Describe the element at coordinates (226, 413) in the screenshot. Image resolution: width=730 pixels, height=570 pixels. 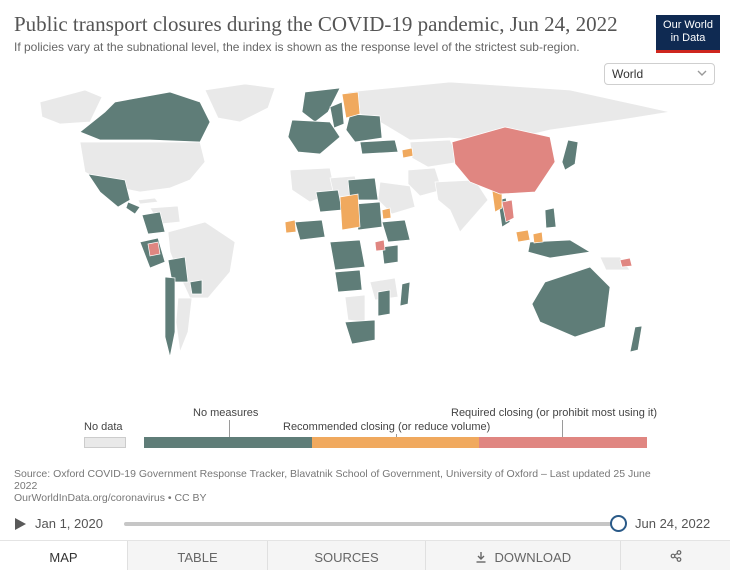
I see `legend-label-no-measures: No measures` at that location.